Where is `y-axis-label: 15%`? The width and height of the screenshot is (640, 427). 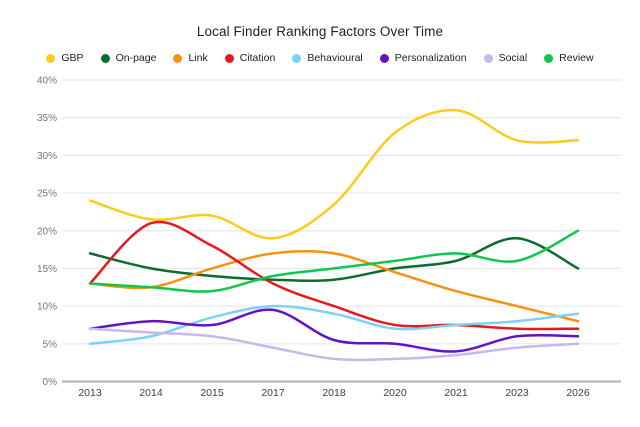
y-axis-label: 15% is located at coordinates (47, 269).